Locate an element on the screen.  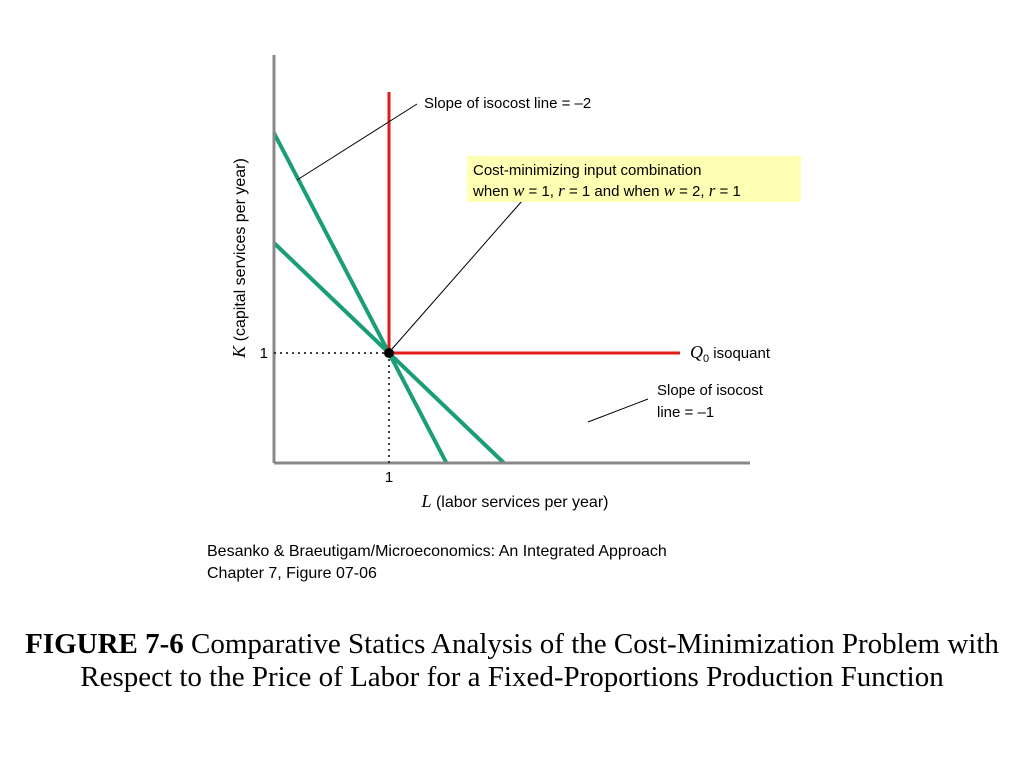
isocost-label-slope-1-line1: Slope of isocost is located at coordinates (710, 390).